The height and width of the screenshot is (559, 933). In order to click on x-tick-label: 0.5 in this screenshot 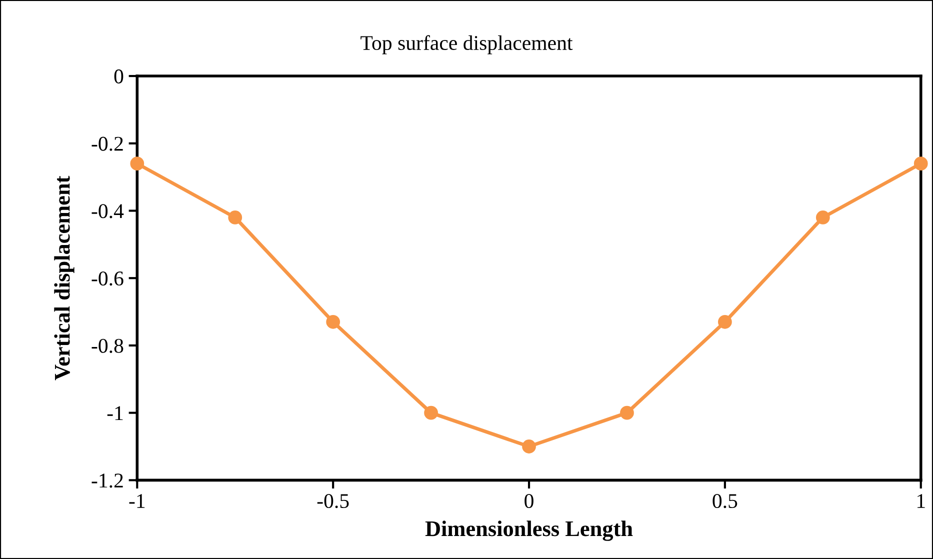, I will do `click(725, 501)`.